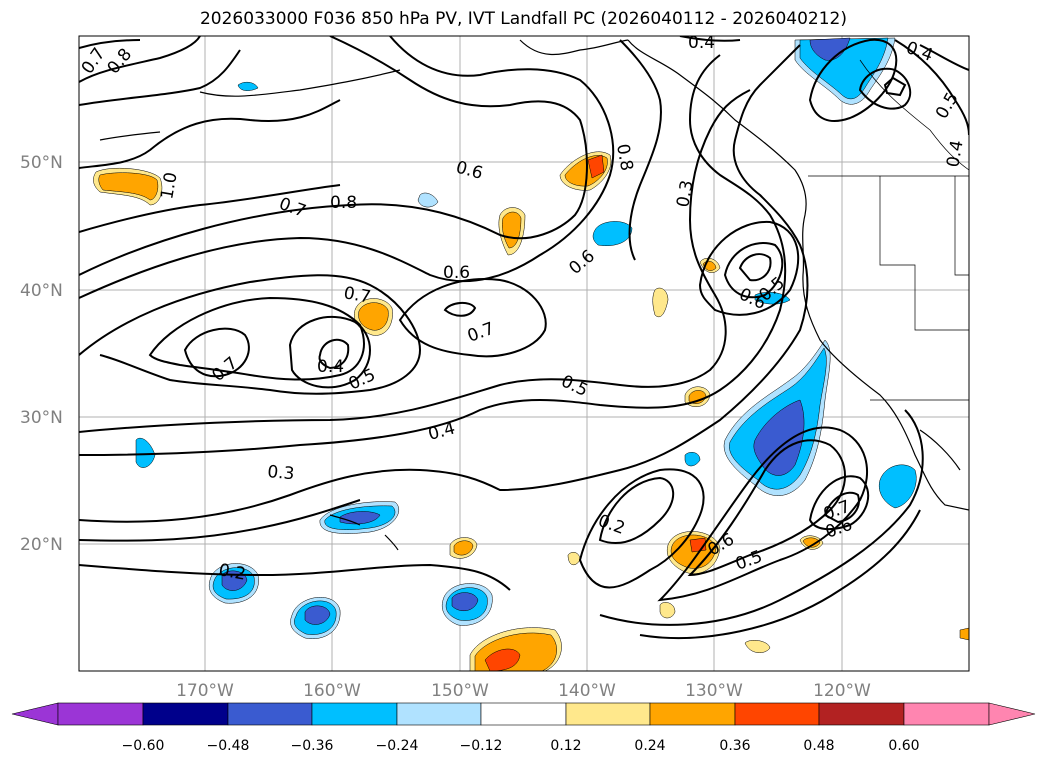 The width and height of the screenshot is (1047, 765). Describe the element at coordinates (1012, 714) in the screenshot. I see `colorbar-extend-high` at that location.